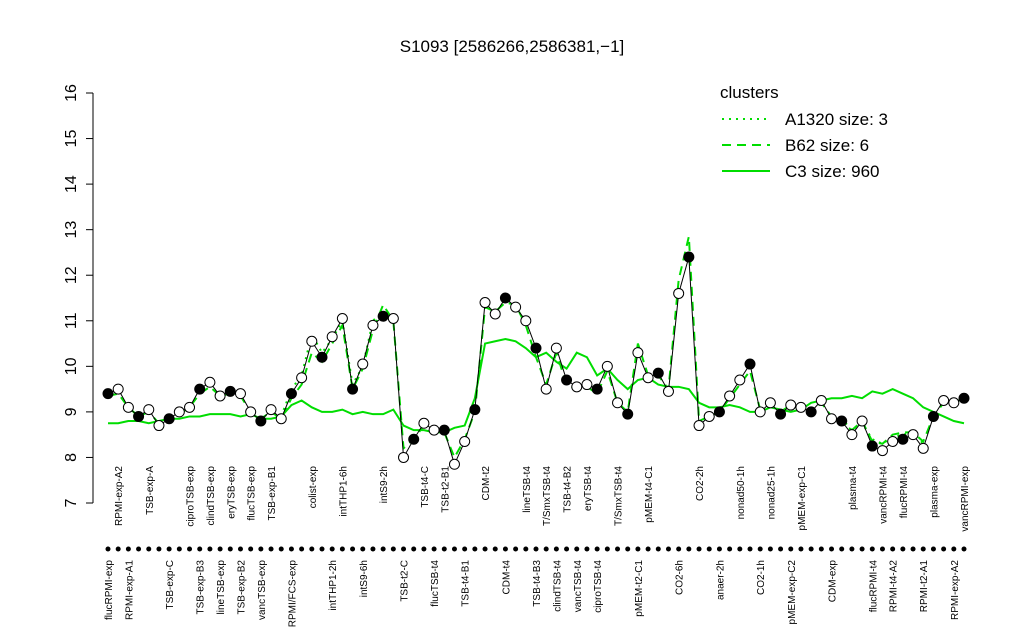  Describe the element at coordinates (557, 586) in the screenshot. I see `x-tick-label: clindTSB-t4` at that location.